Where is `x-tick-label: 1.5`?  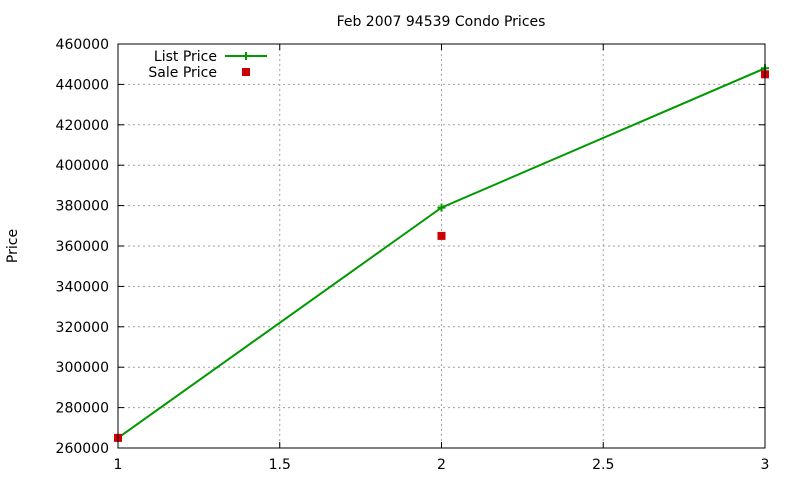 x-tick-label: 1.5 is located at coordinates (280, 465).